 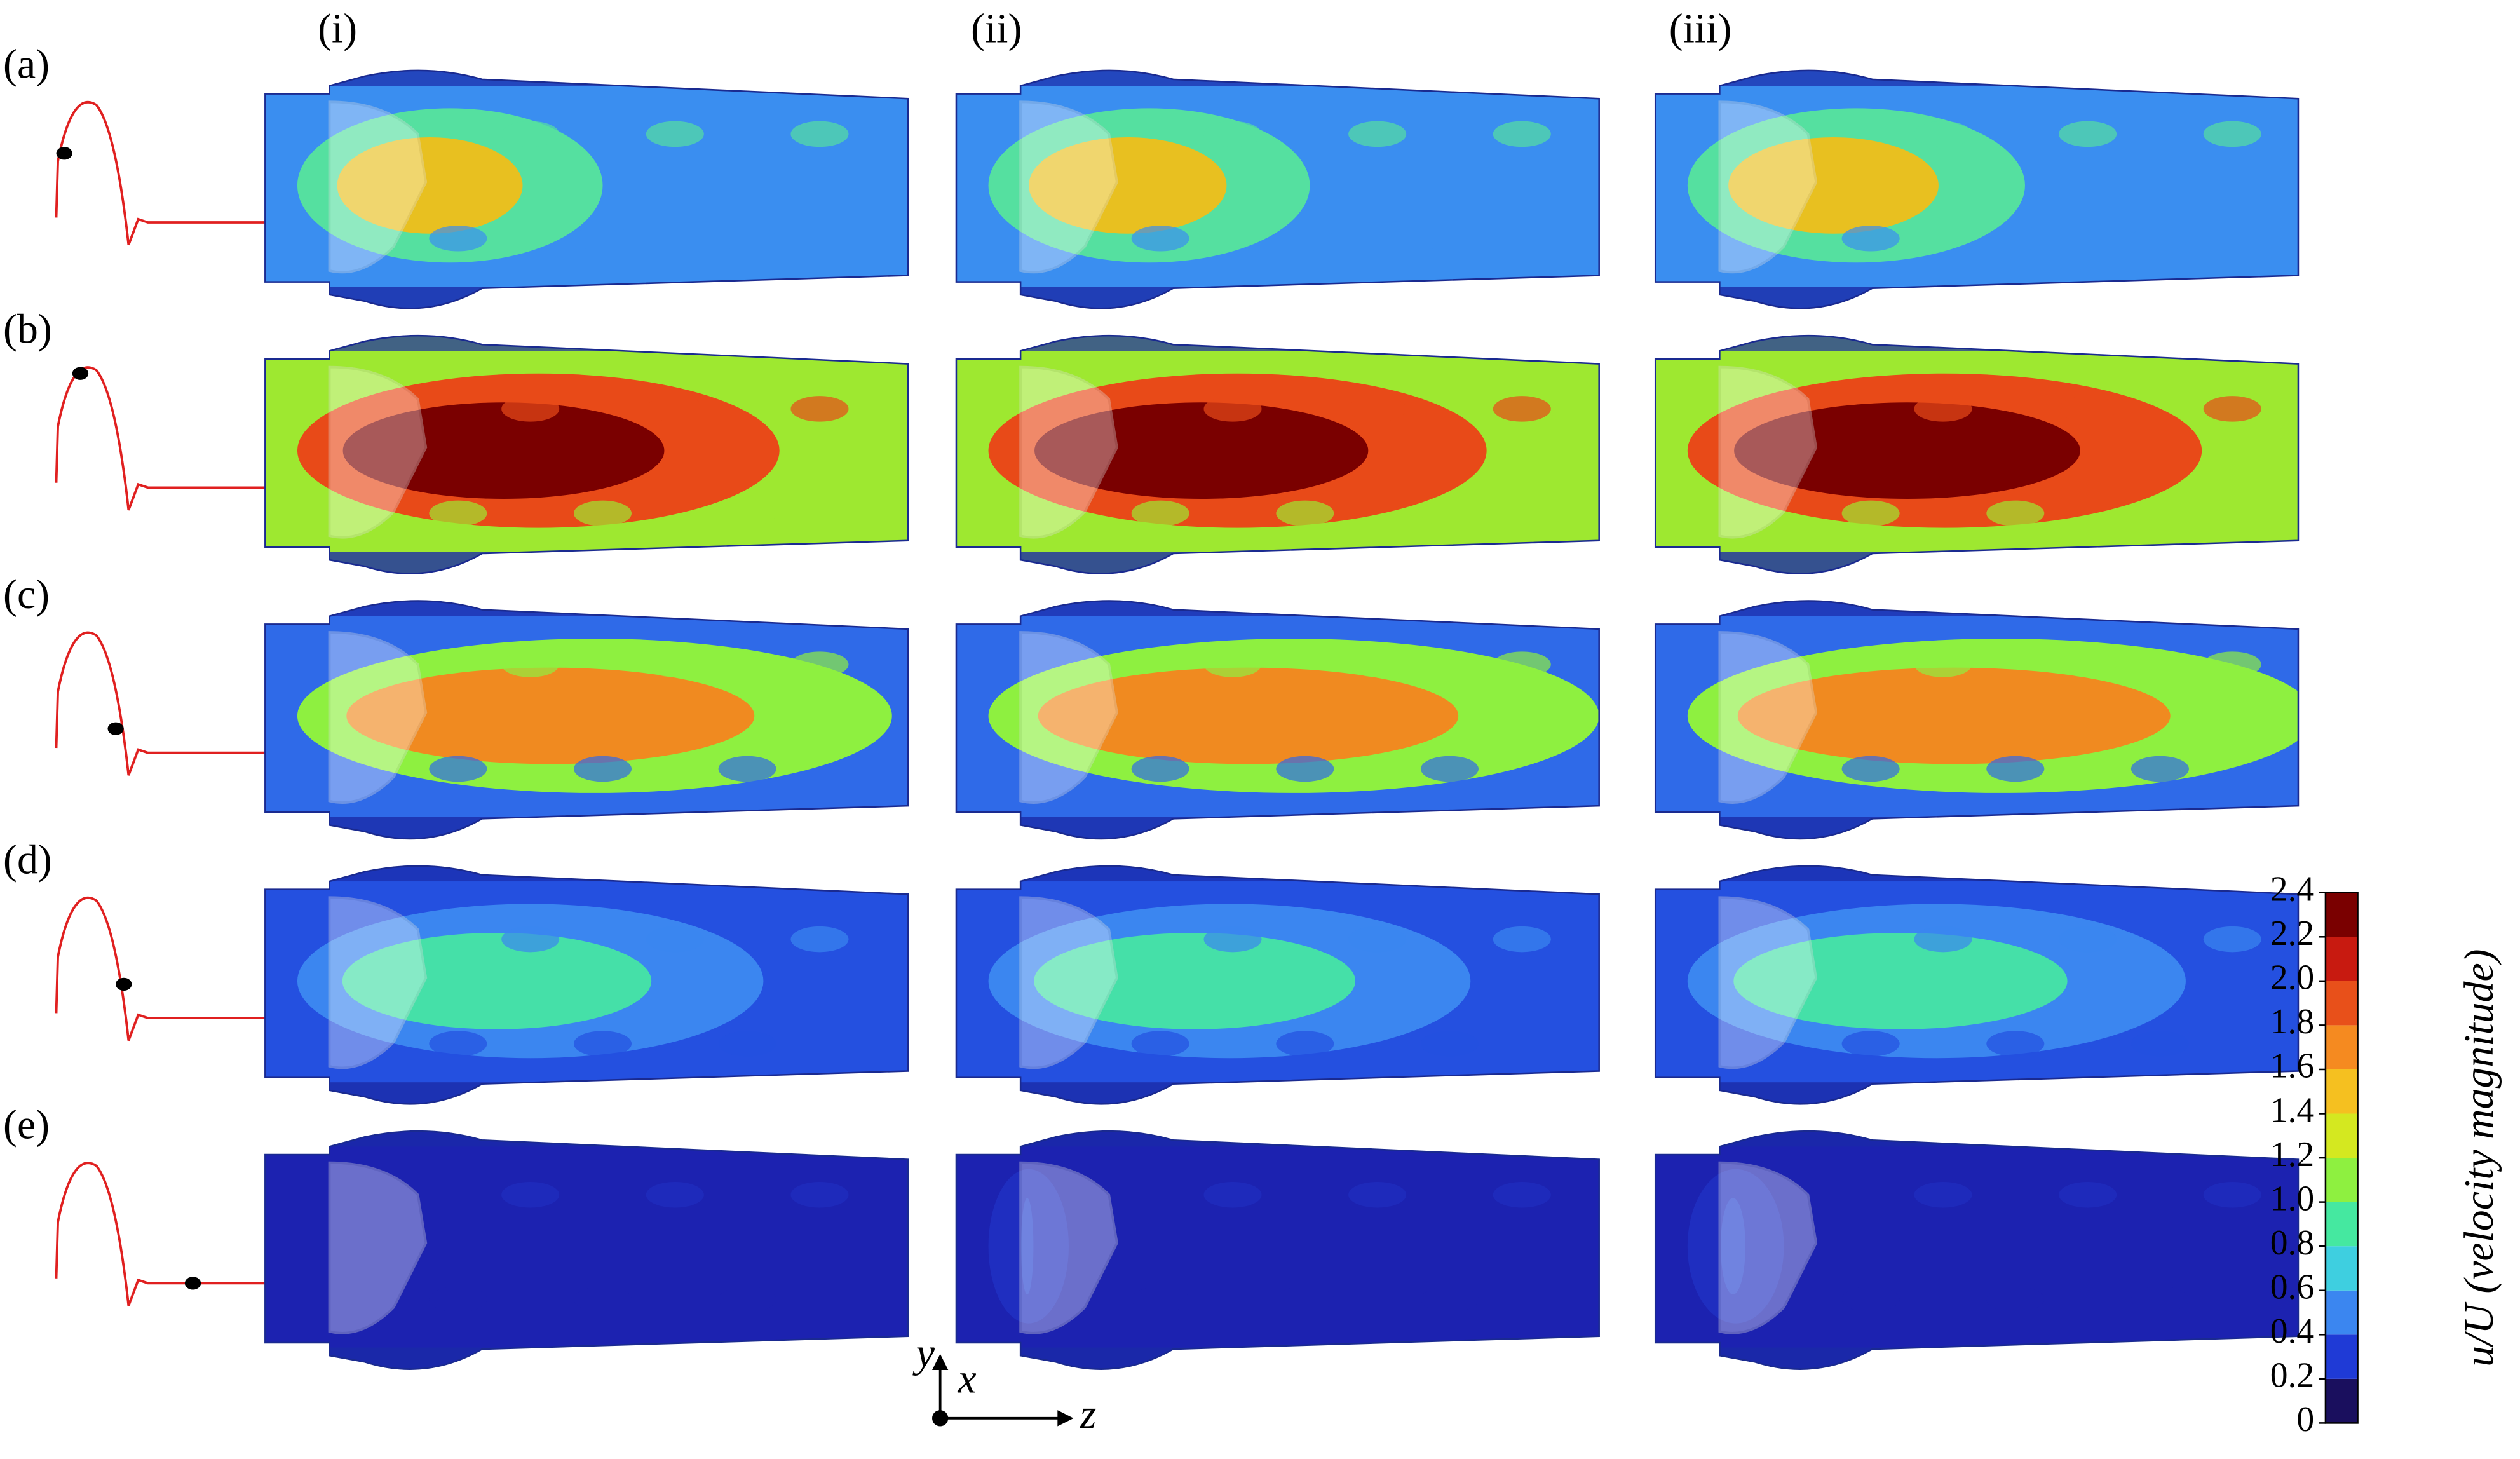 What do you see at coordinates (2292, 1110) in the screenshot?
I see `colorbar-tick-label: 1.4` at bounding box center [2292, 1110].